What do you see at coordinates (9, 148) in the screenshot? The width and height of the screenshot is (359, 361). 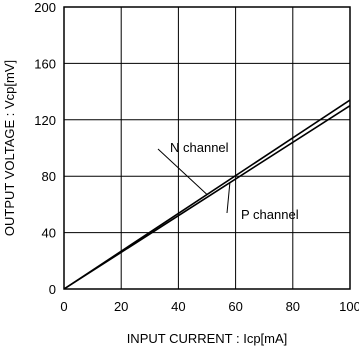 I see `y-axis-title: OUTPUT VOLTAGE : Vcp[mV]` at bounding box center [9, 148].